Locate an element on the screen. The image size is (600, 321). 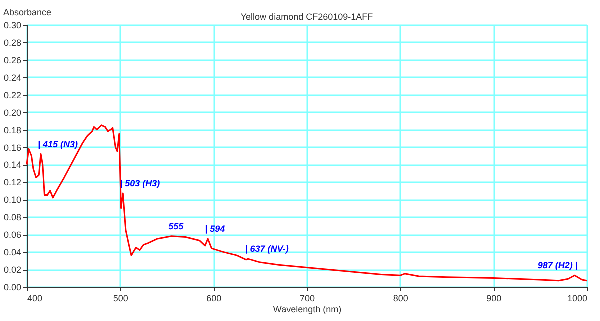
y-tick-label: 0.02 is located at coordinates (13, 270).